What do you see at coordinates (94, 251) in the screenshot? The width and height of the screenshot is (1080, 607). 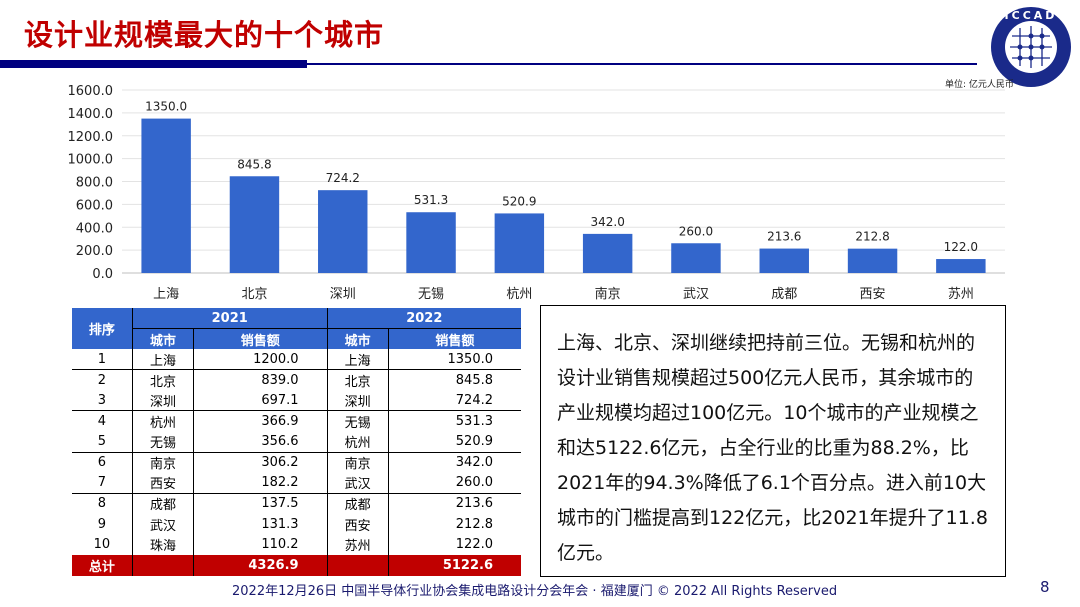 I see `y-tick-label: 200.0` at bounding box center [94, 251].